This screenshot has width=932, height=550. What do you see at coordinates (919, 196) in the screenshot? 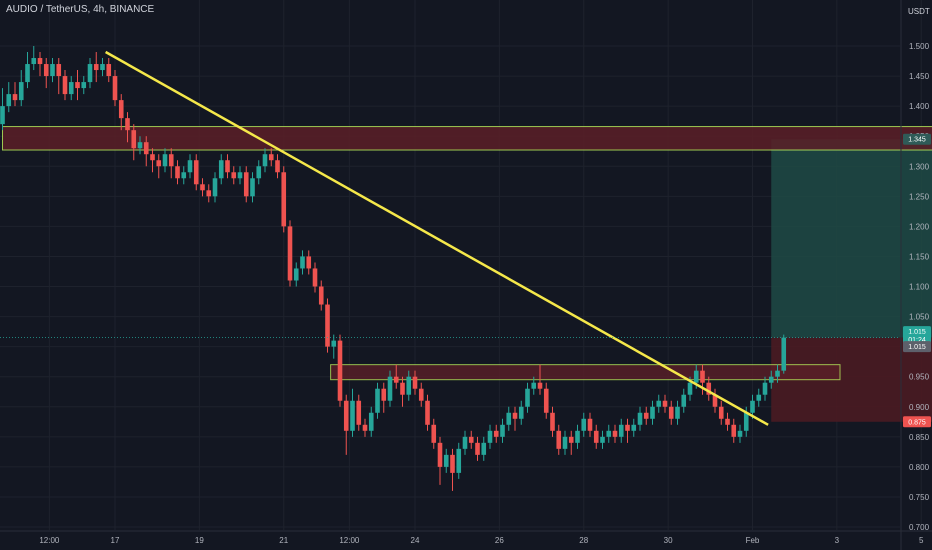
I see `y-tick-label: 1.250` at bounding box center [919, 196].